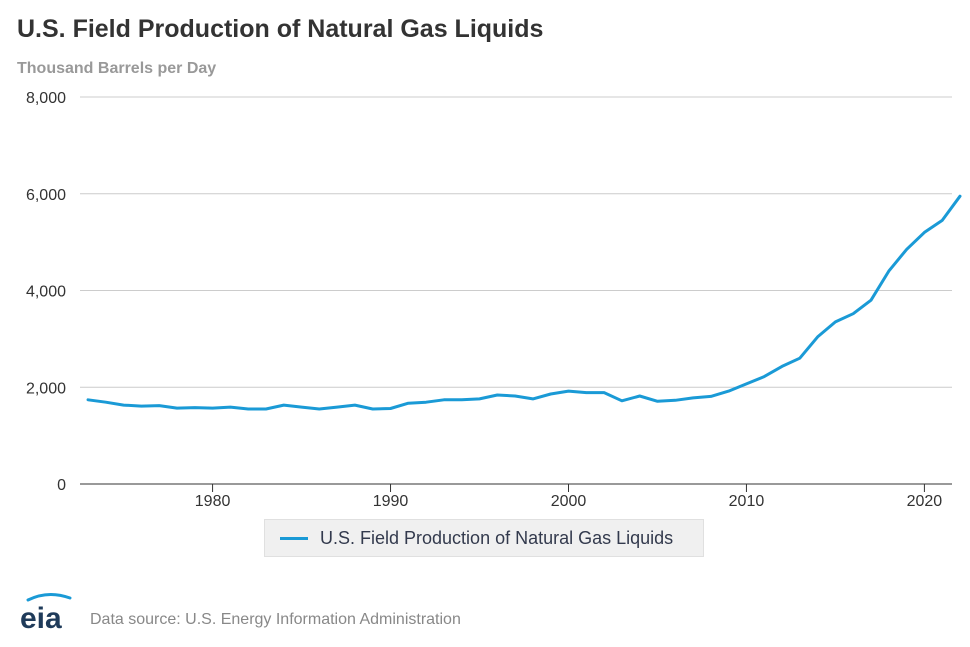 This screenshot has height=647, width=970. What do you see at coordinates (46, 98) in the screenshot?
I see `y-tick-label: 8,000` at bounding box center [46, 98].